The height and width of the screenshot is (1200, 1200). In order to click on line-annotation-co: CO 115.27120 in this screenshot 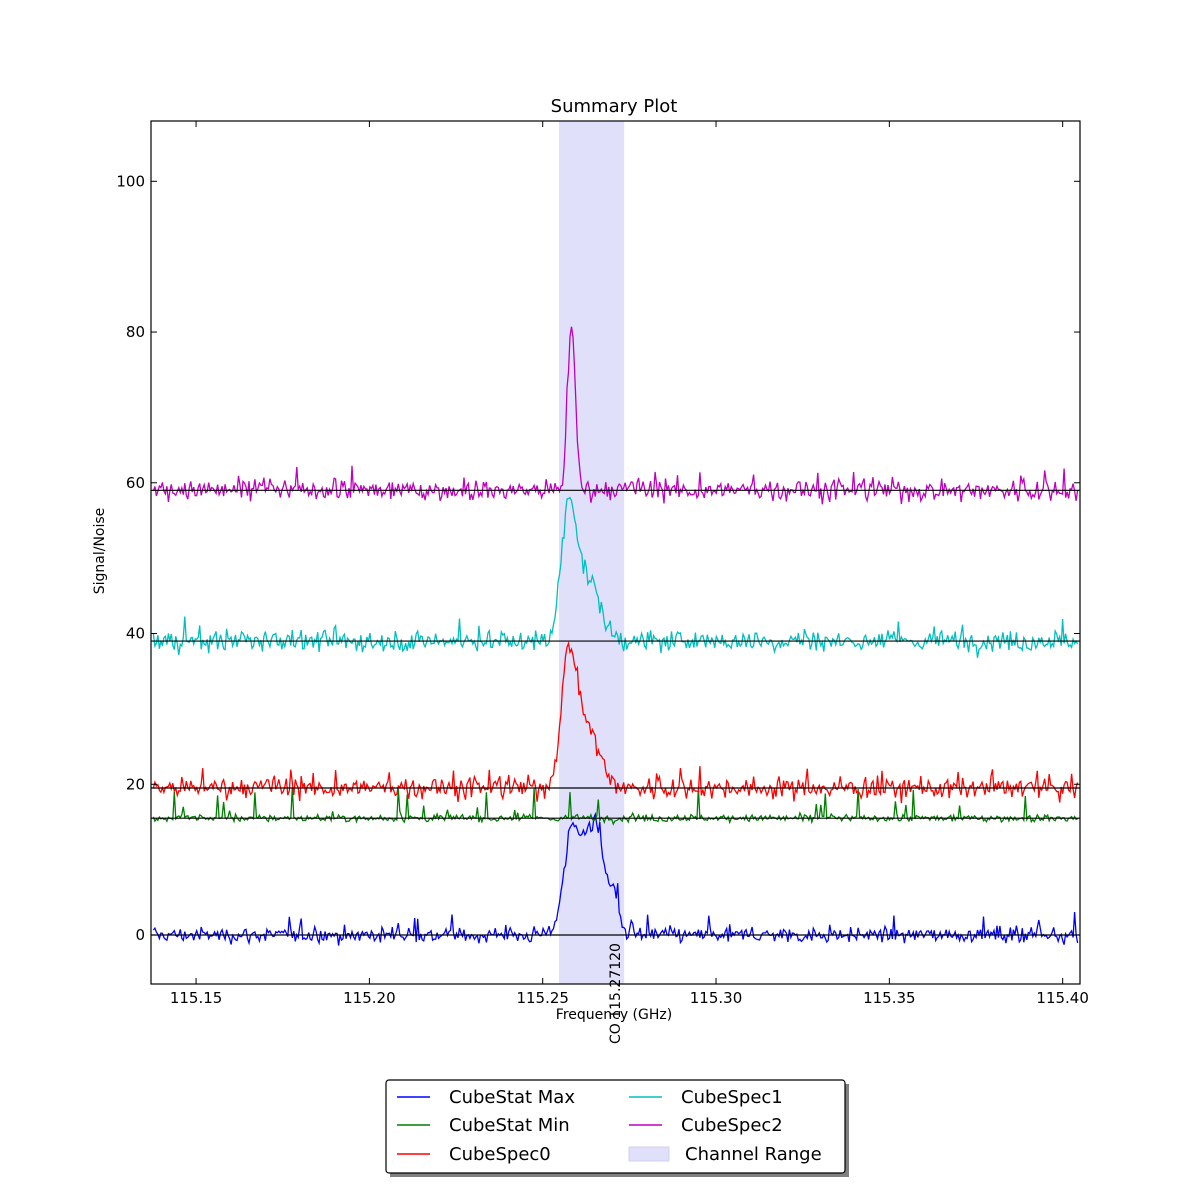, I will do `click(616, 993)`.